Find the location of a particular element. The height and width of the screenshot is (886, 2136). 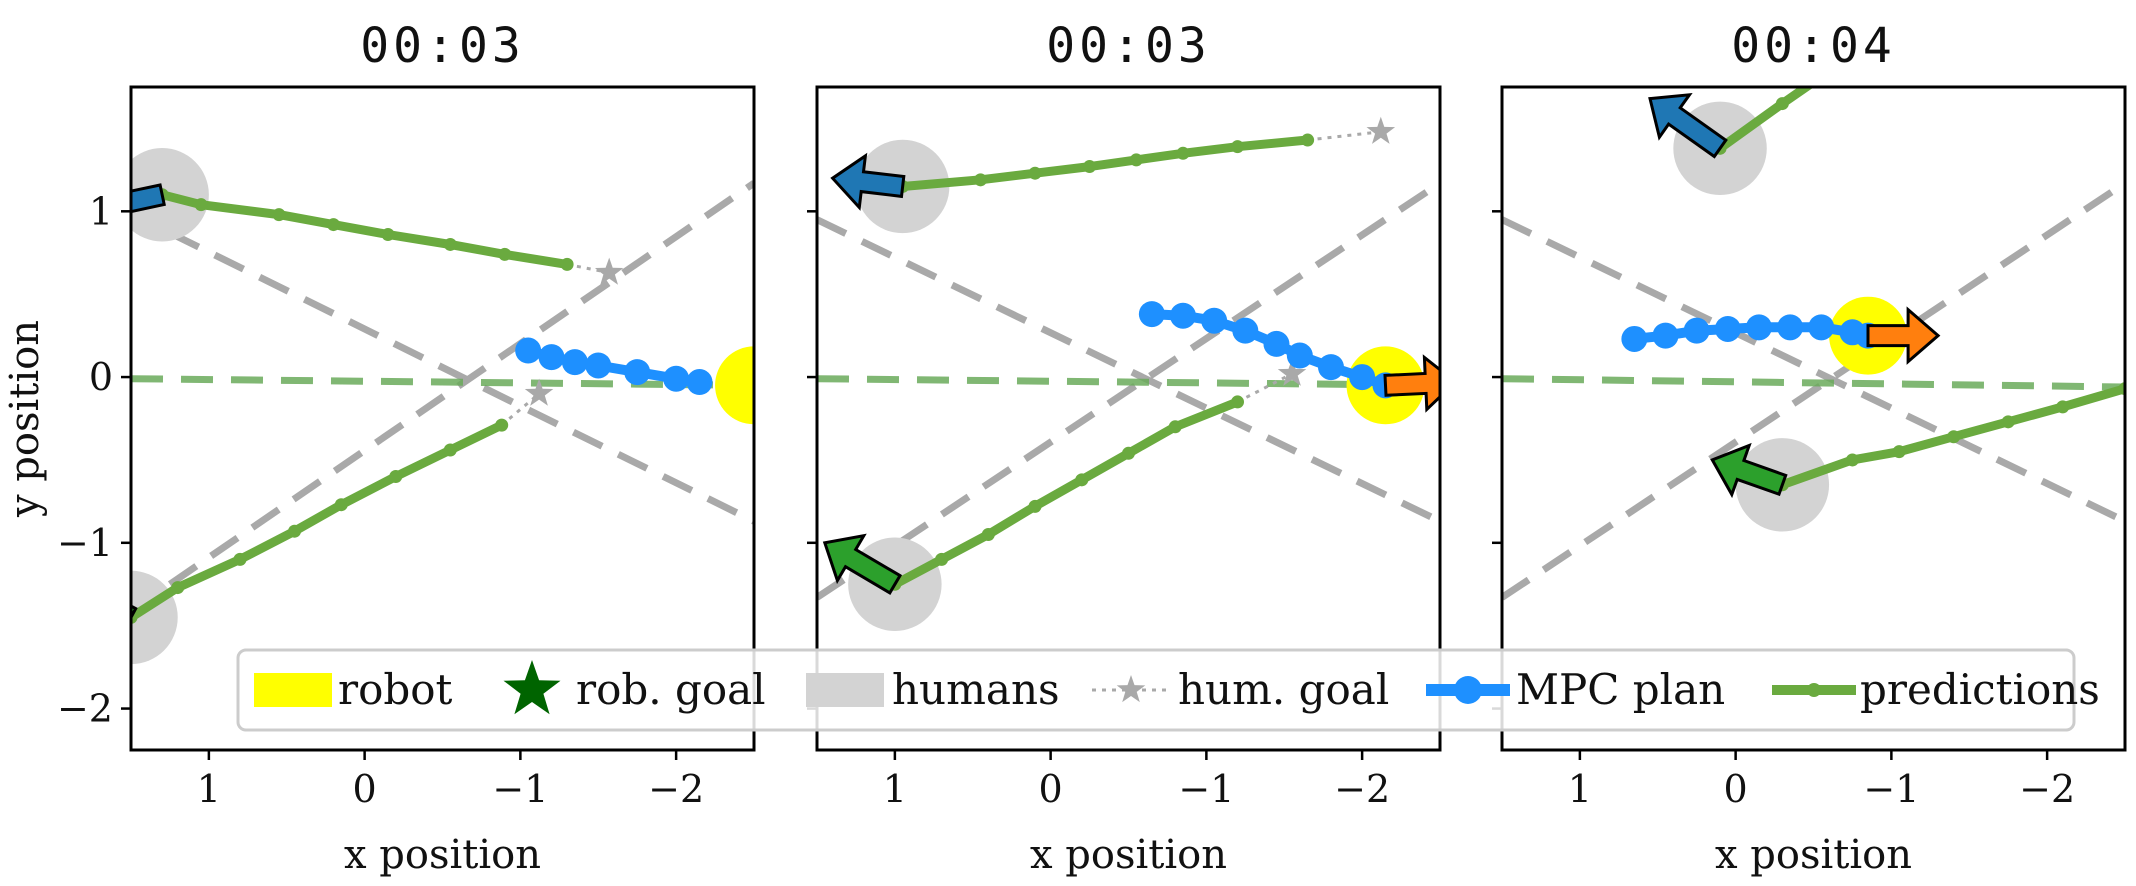

legend-item-hum-goal: hum. goal is located at coordinates (1240, 689).